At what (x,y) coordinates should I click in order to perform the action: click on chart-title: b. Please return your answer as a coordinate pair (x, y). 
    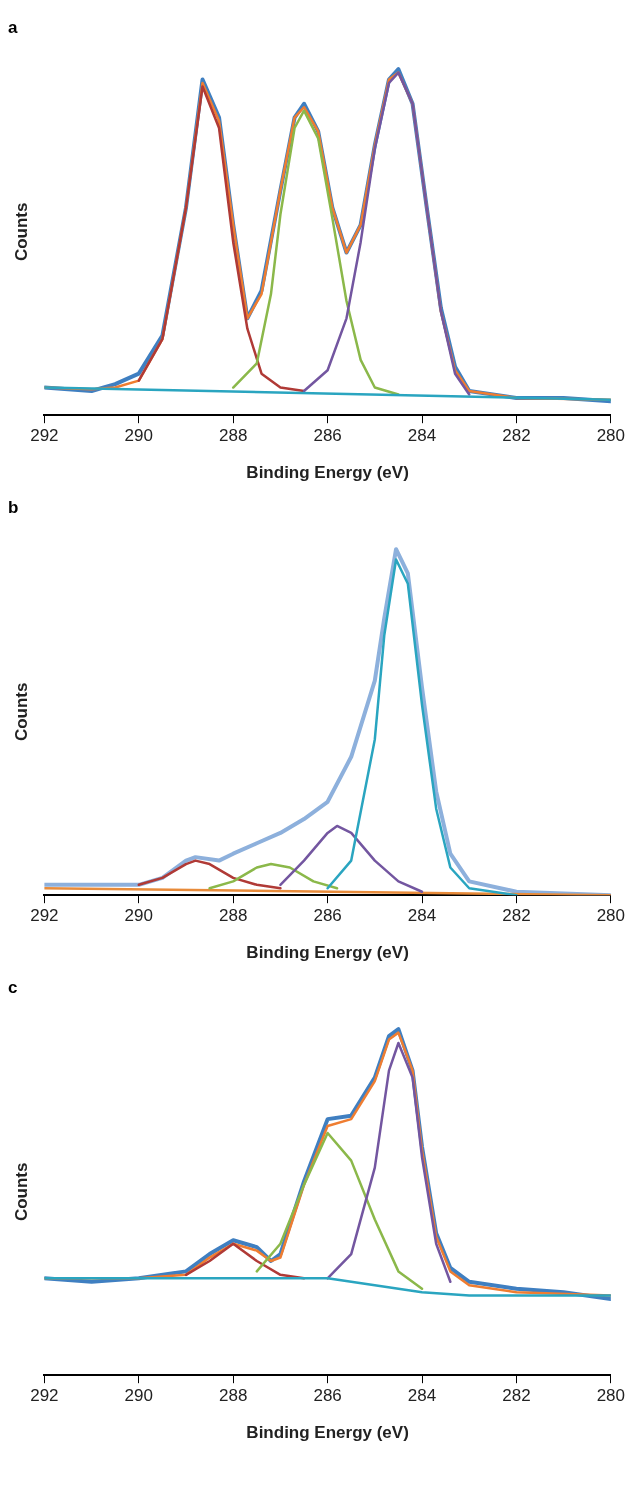
    Looking at the image, I should click on (13, 507).